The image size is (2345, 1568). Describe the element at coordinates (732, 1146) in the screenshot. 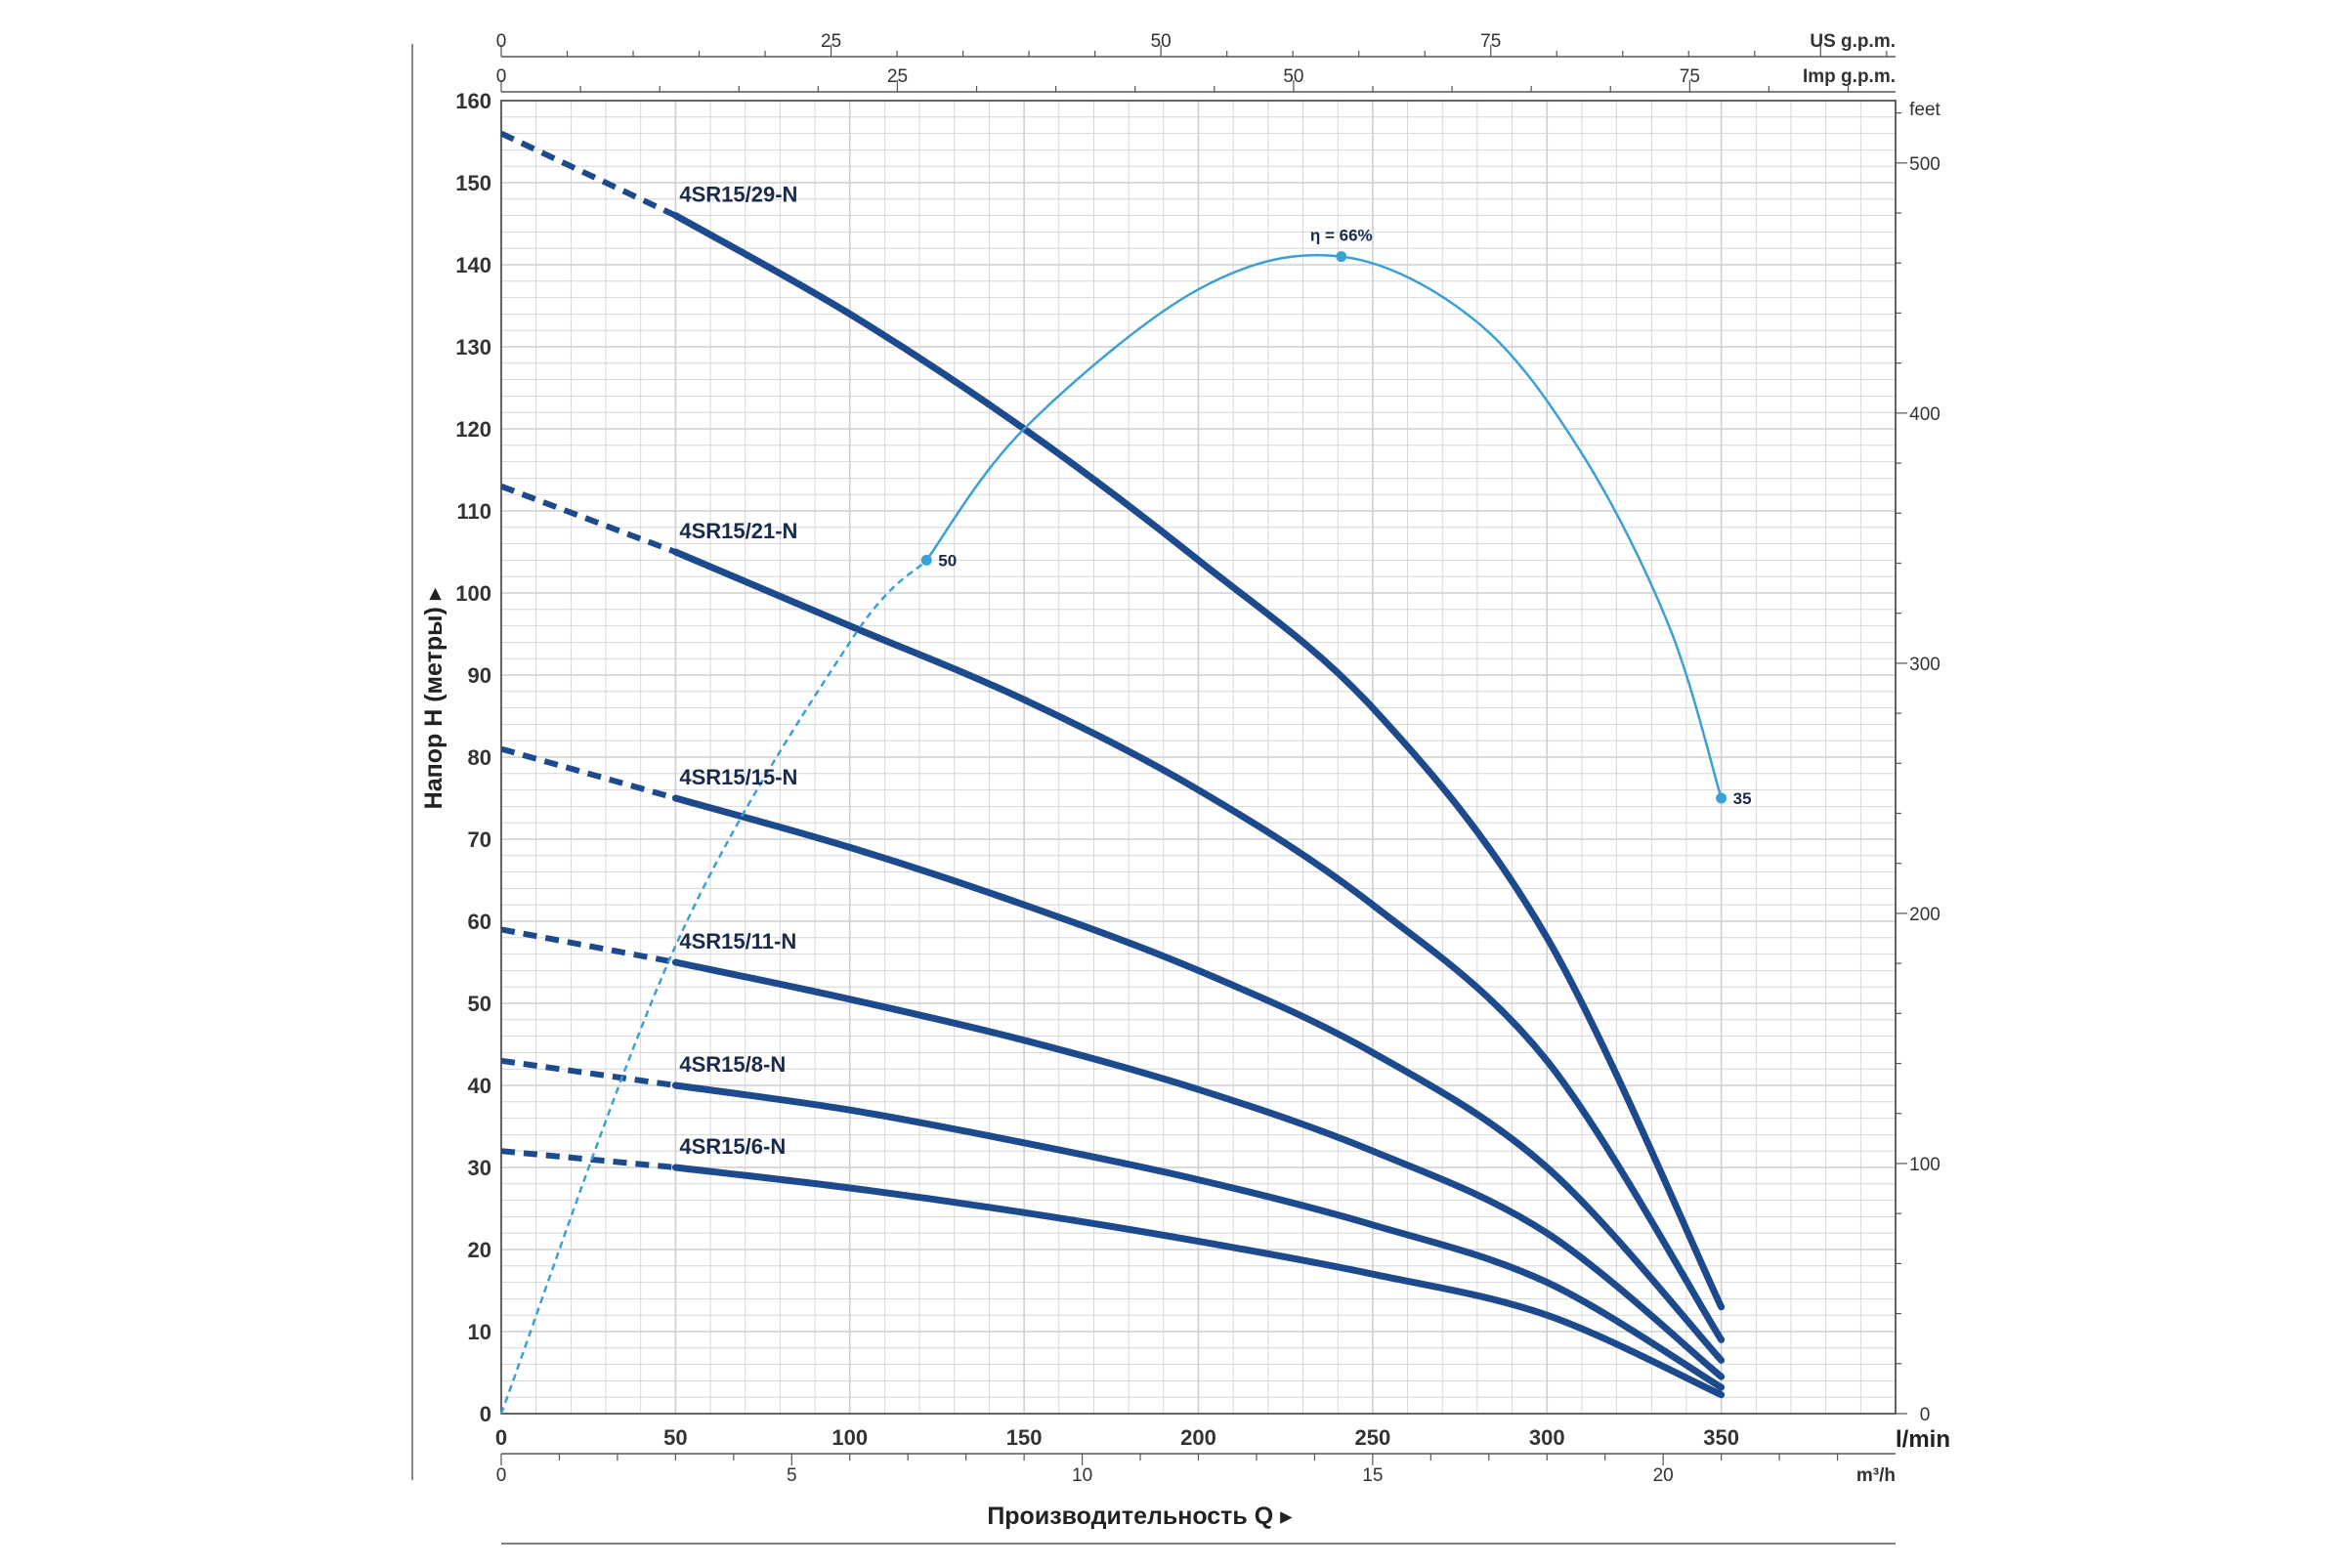

I see `series-label: 4SR15/6-N` at that location.